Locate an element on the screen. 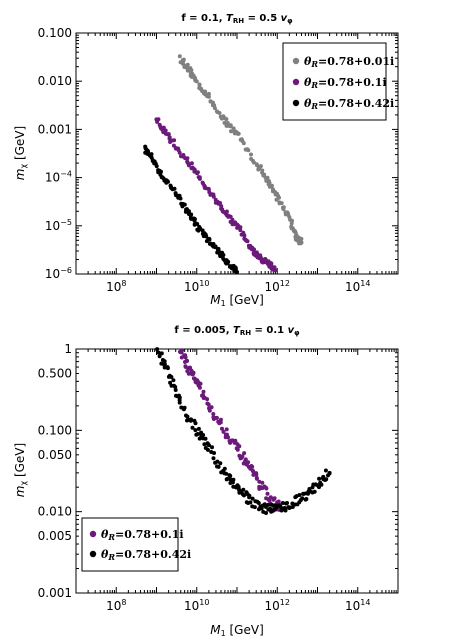 The image size is (453, 644). x-tick-label: 1014 is located at coordinates (357, 605).